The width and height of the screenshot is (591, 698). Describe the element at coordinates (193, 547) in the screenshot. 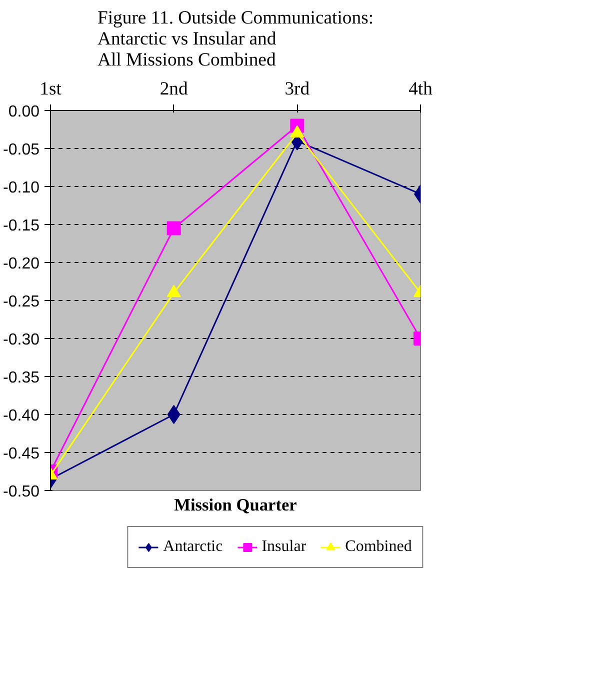

I see `legend-label: Antarctic` at that location.